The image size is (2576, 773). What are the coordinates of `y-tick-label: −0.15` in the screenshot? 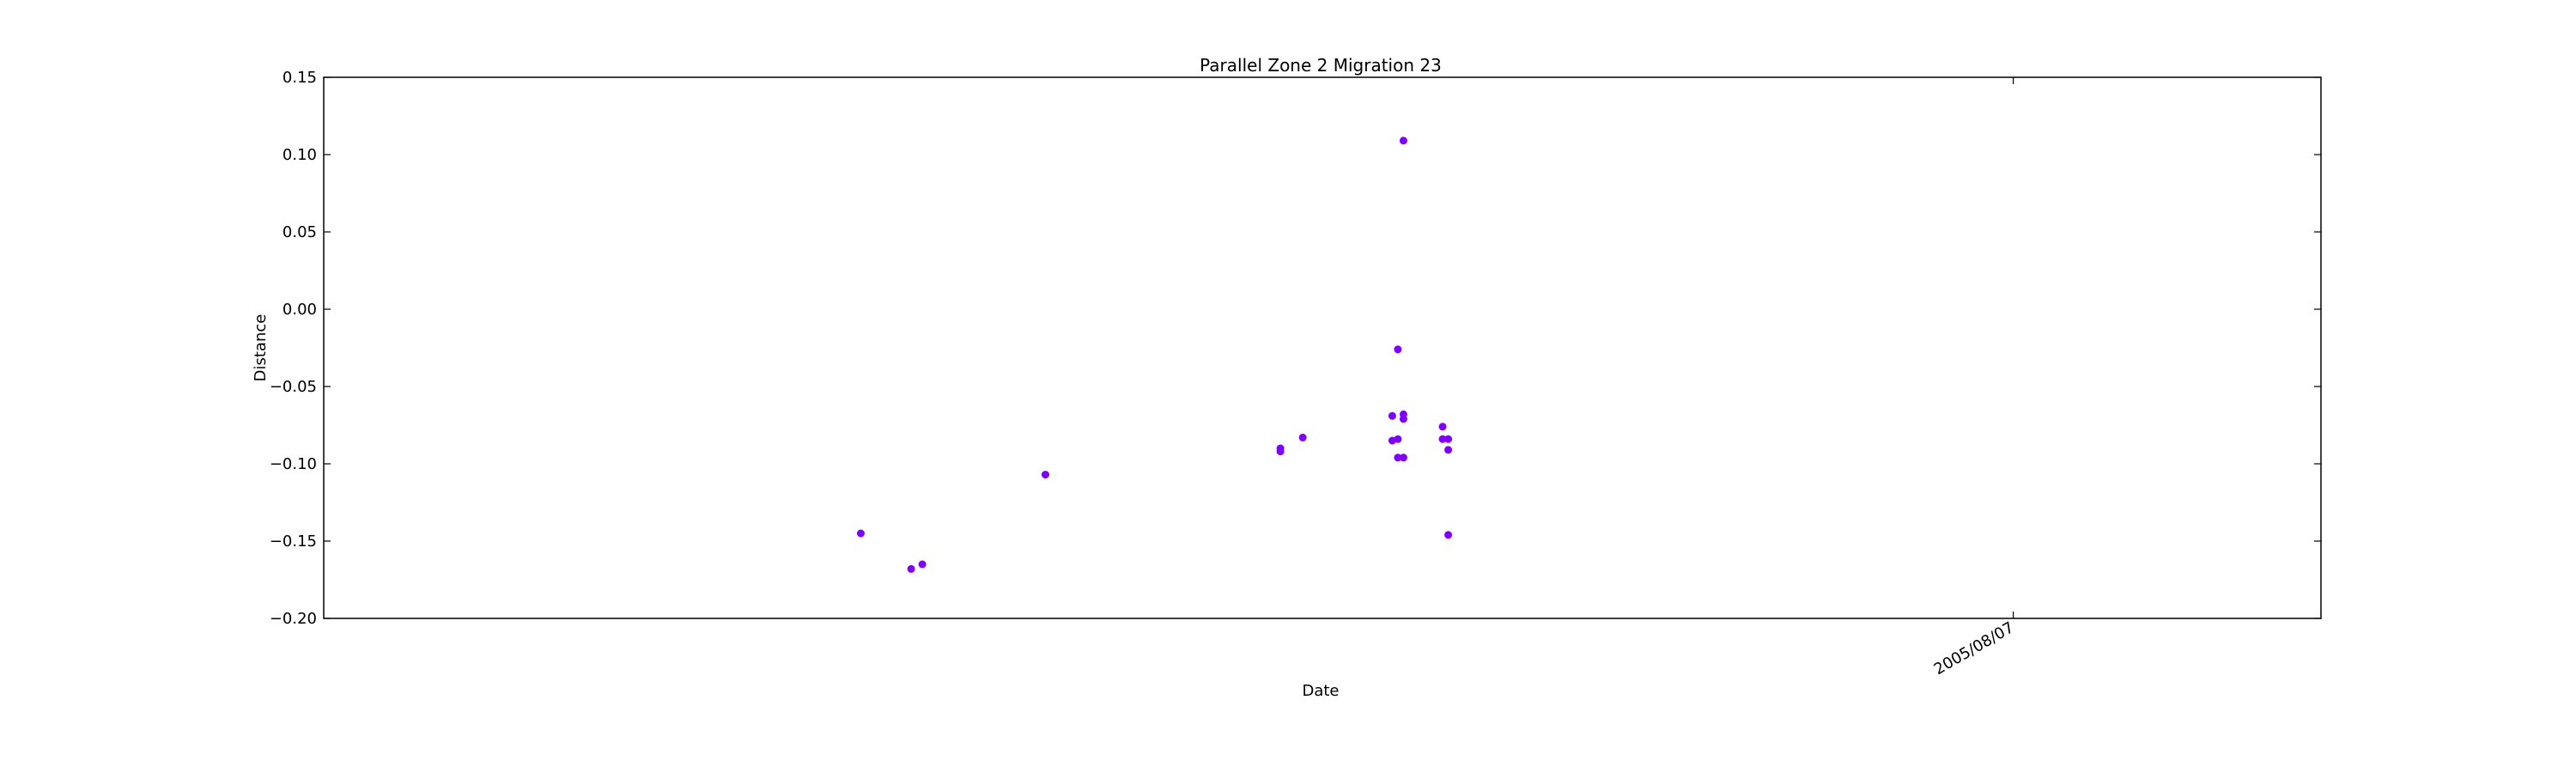 It's located at (293, 542).